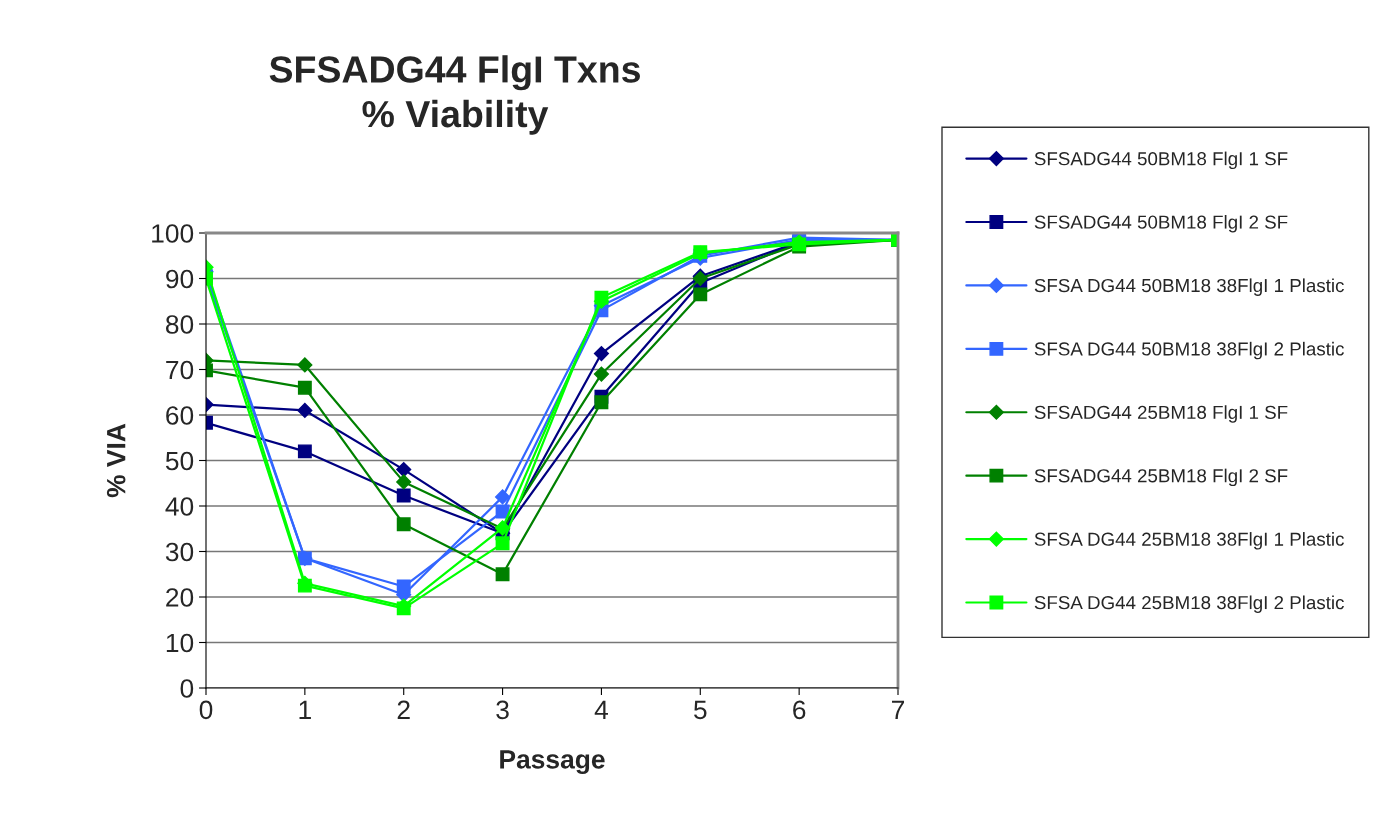 This screenshot has height=831, width=1395. I want to click on x-axis-title: Passage, so click(552, 762).